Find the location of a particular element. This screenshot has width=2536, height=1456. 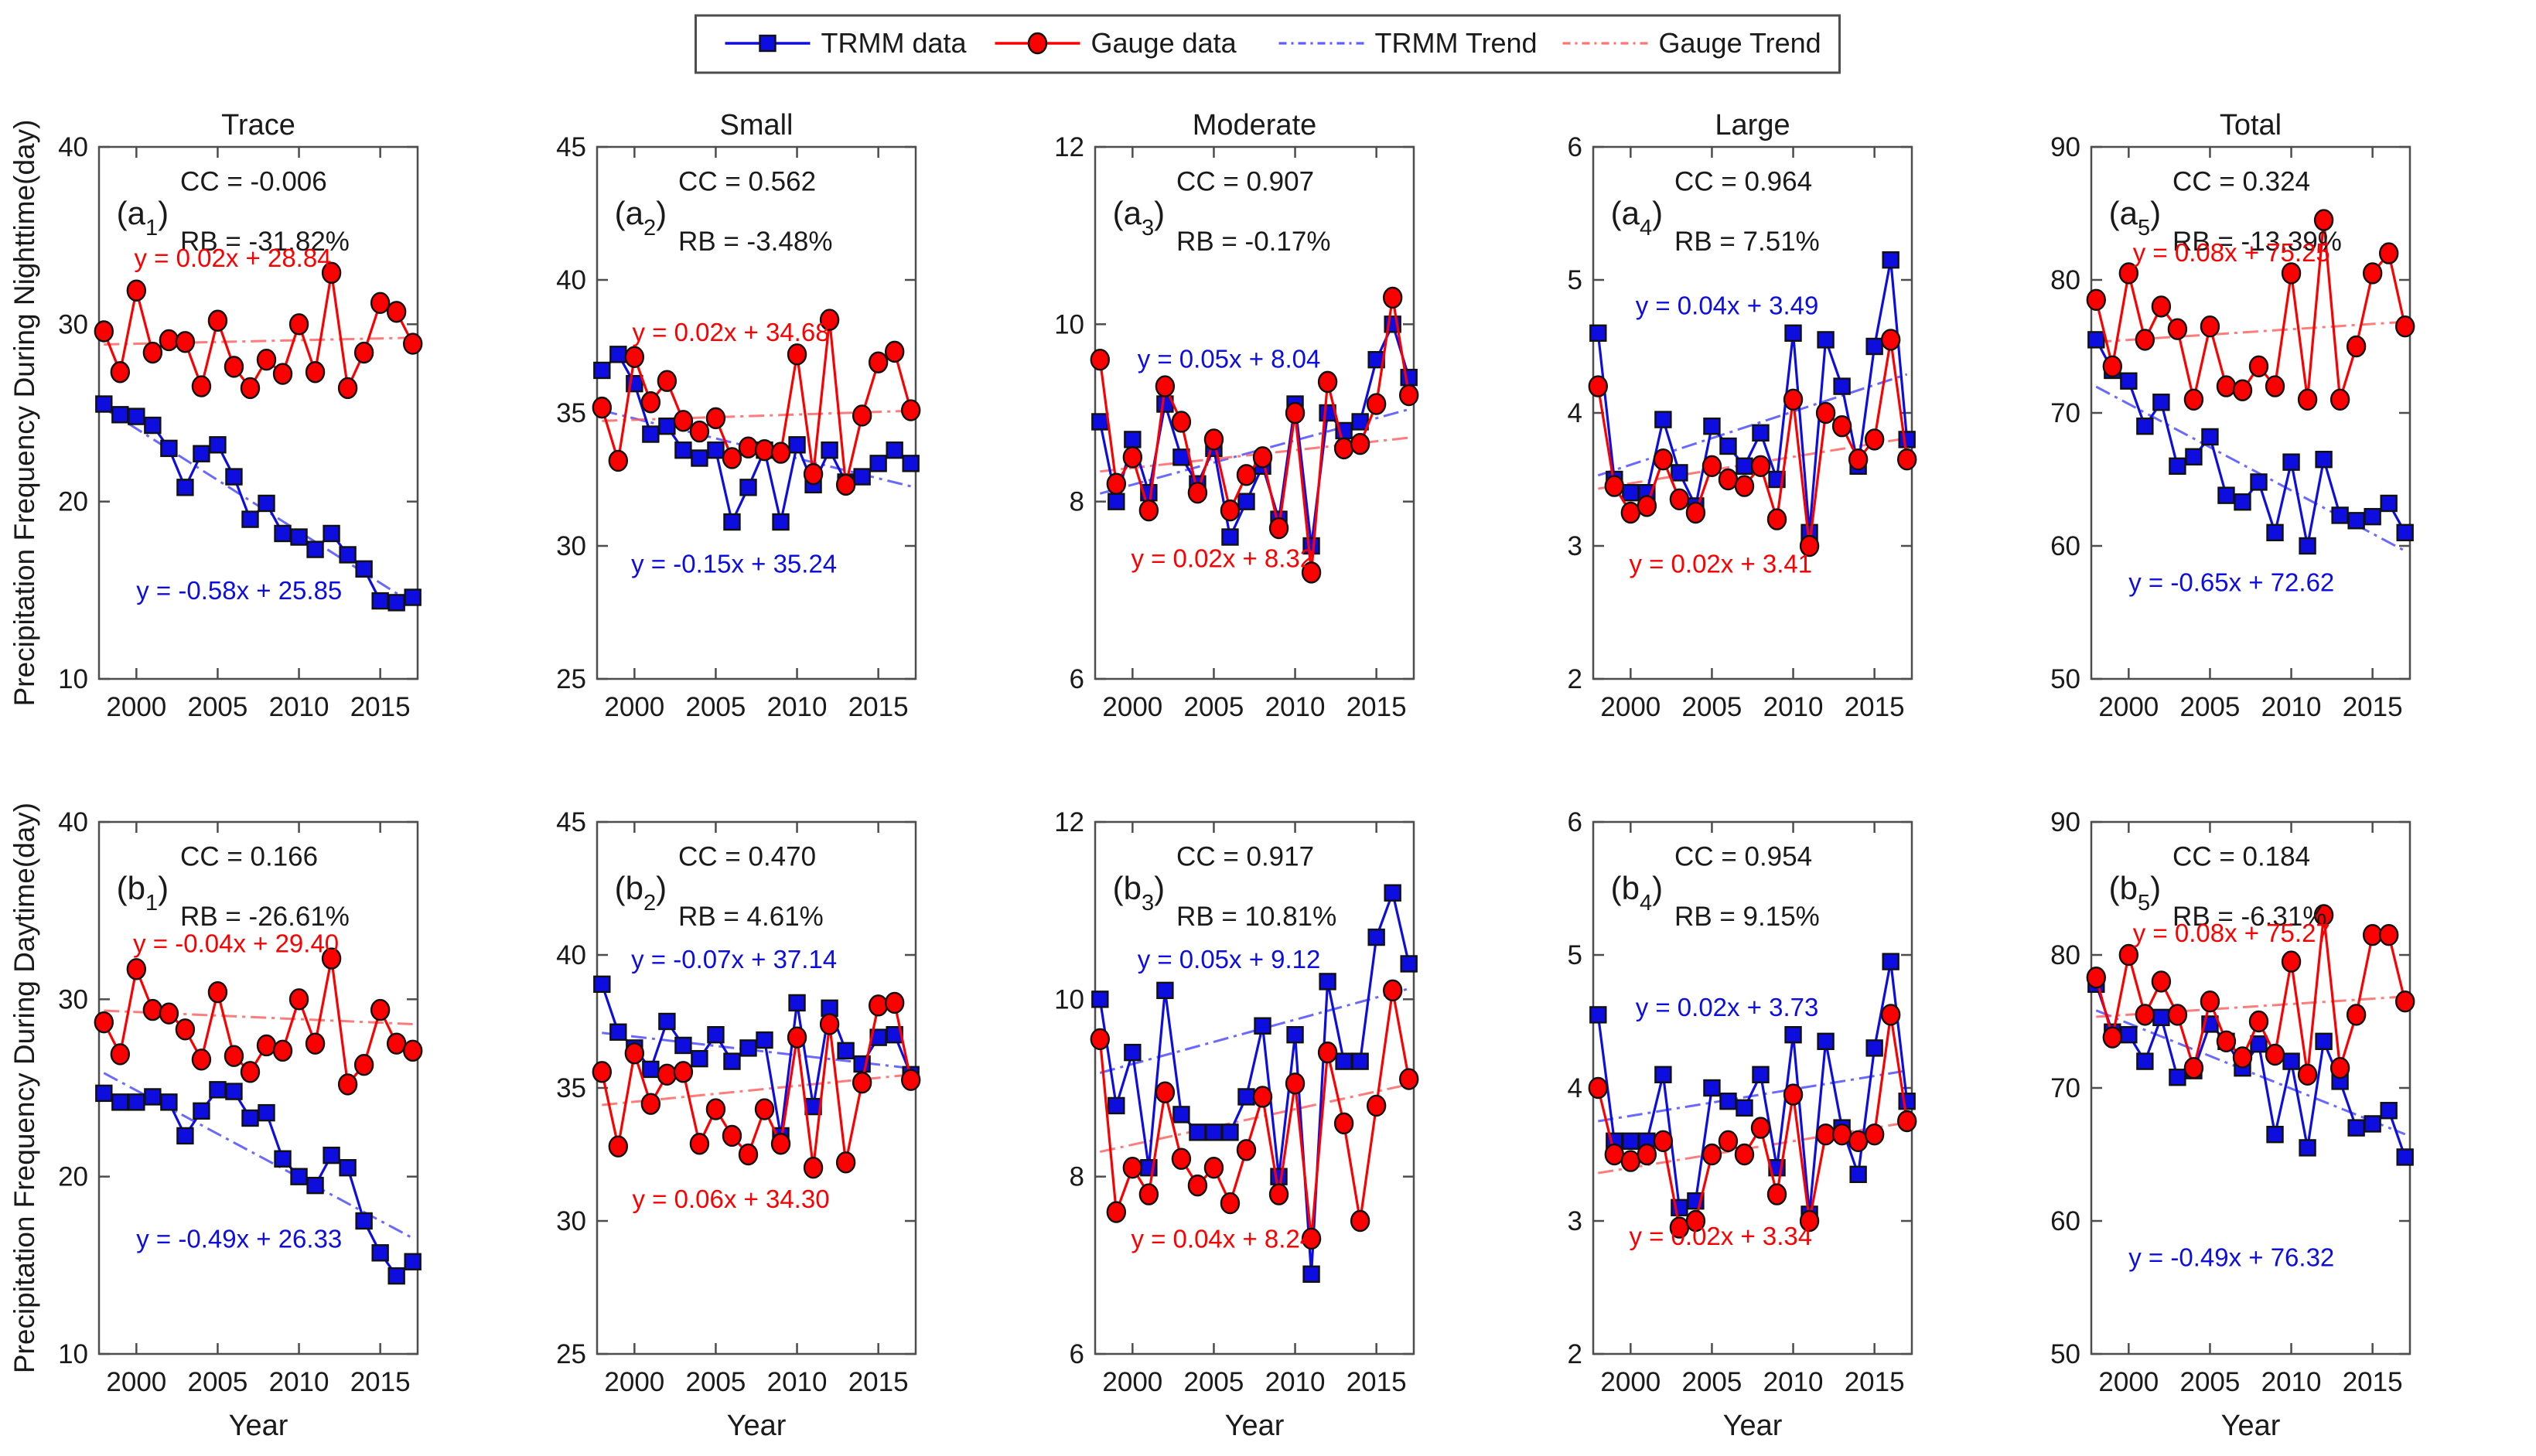

legend-square-marker-icon is located at coordinates (768, 44).